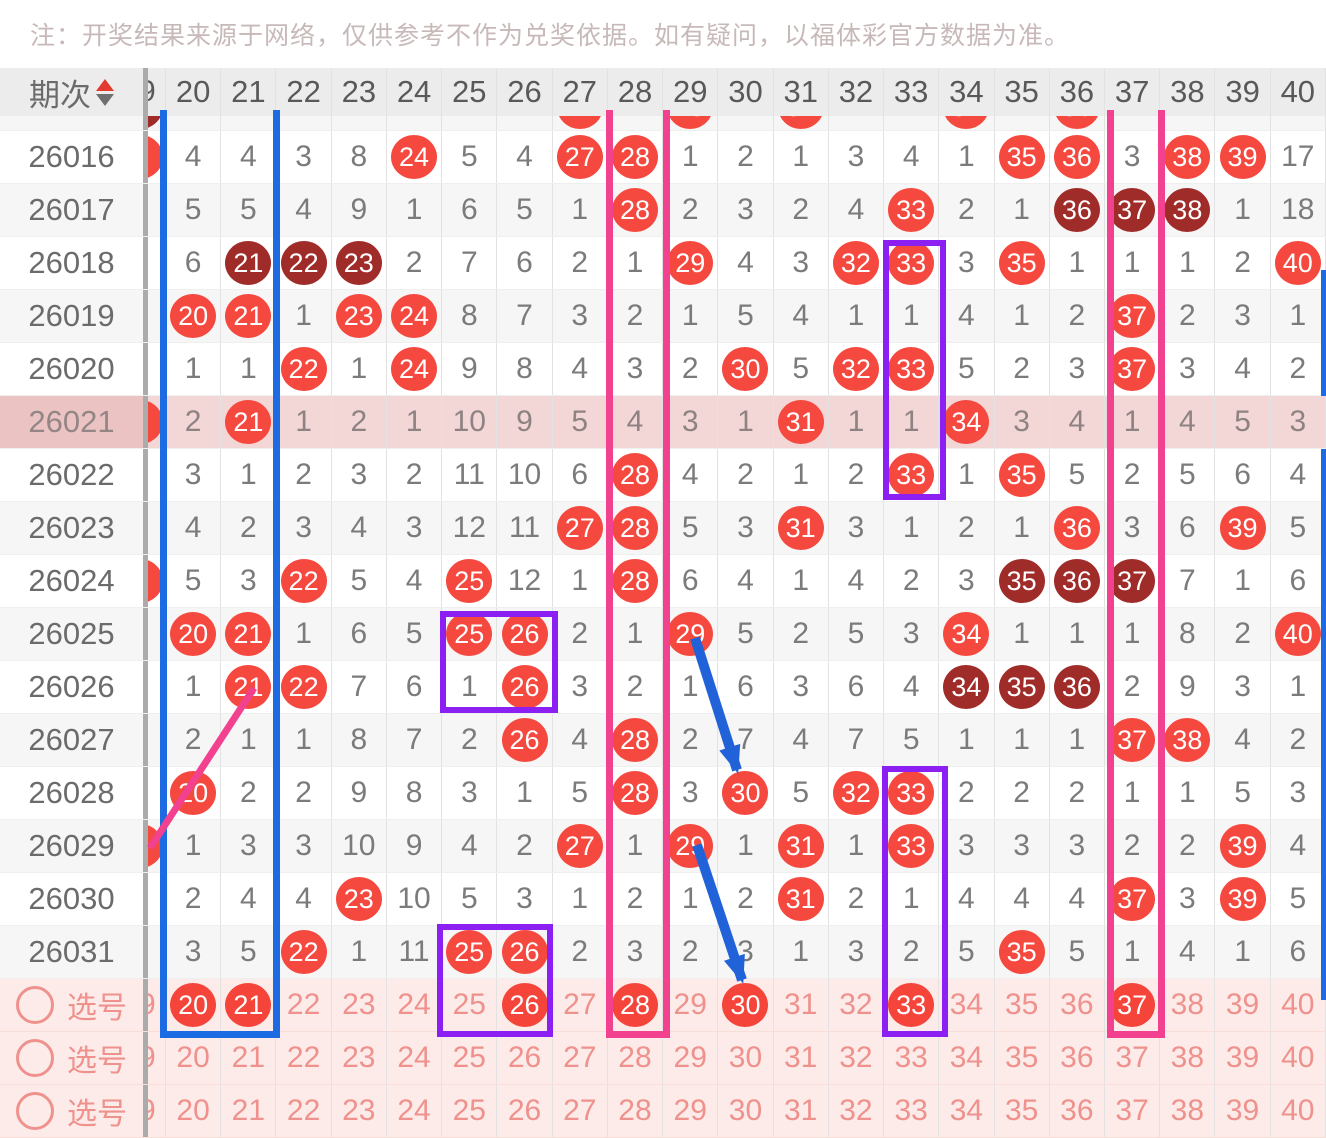 This screenshot has height=1138, width=1326. I want to click on drawn-number-ball: 37, so click(1132, 740).